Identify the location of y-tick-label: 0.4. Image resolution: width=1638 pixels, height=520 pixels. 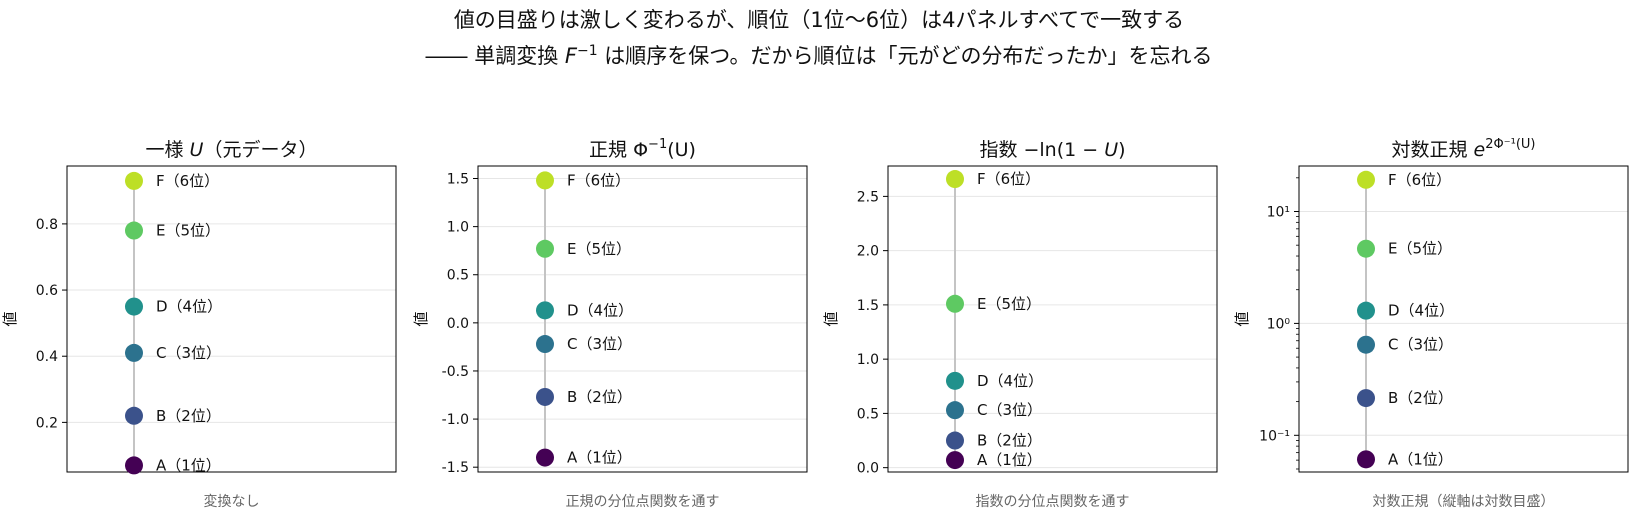
(47, 357).